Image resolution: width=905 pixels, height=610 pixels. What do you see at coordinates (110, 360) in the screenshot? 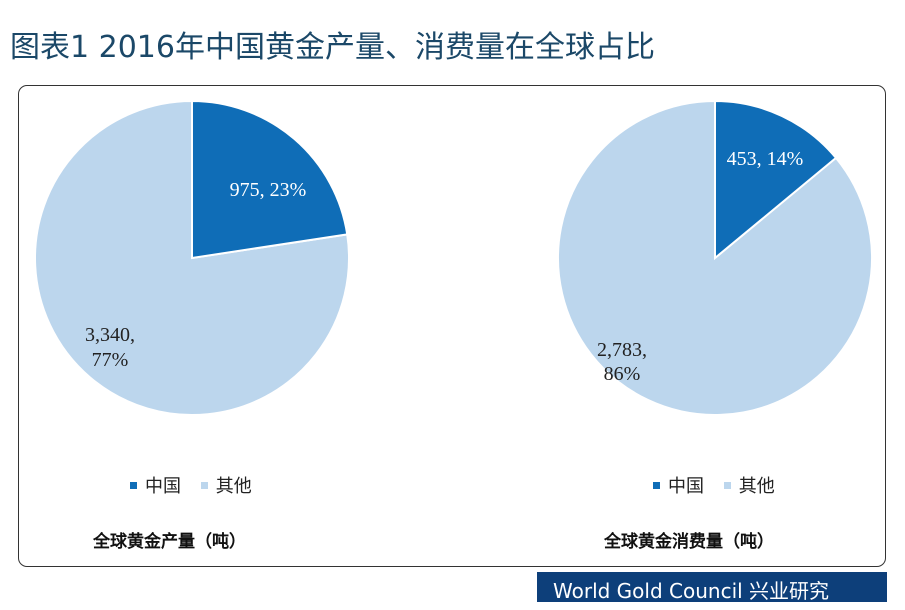
I see `slice-label-other-production-2: 77%` at bounding box center [110, 360].